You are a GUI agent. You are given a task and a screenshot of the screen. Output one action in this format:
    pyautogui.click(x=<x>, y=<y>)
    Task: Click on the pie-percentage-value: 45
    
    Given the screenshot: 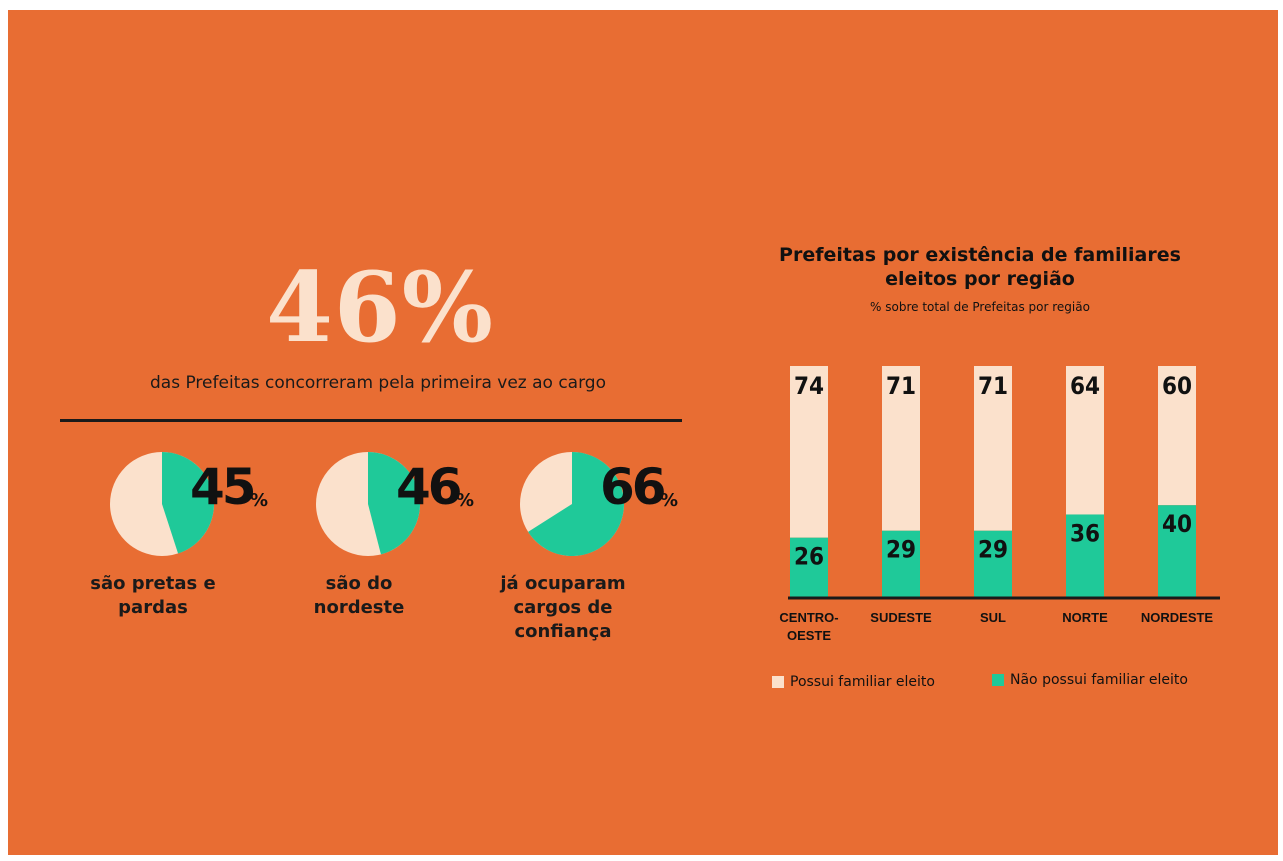 What is the action you would take?
    pyautogui.click(x=223, y=487)
    